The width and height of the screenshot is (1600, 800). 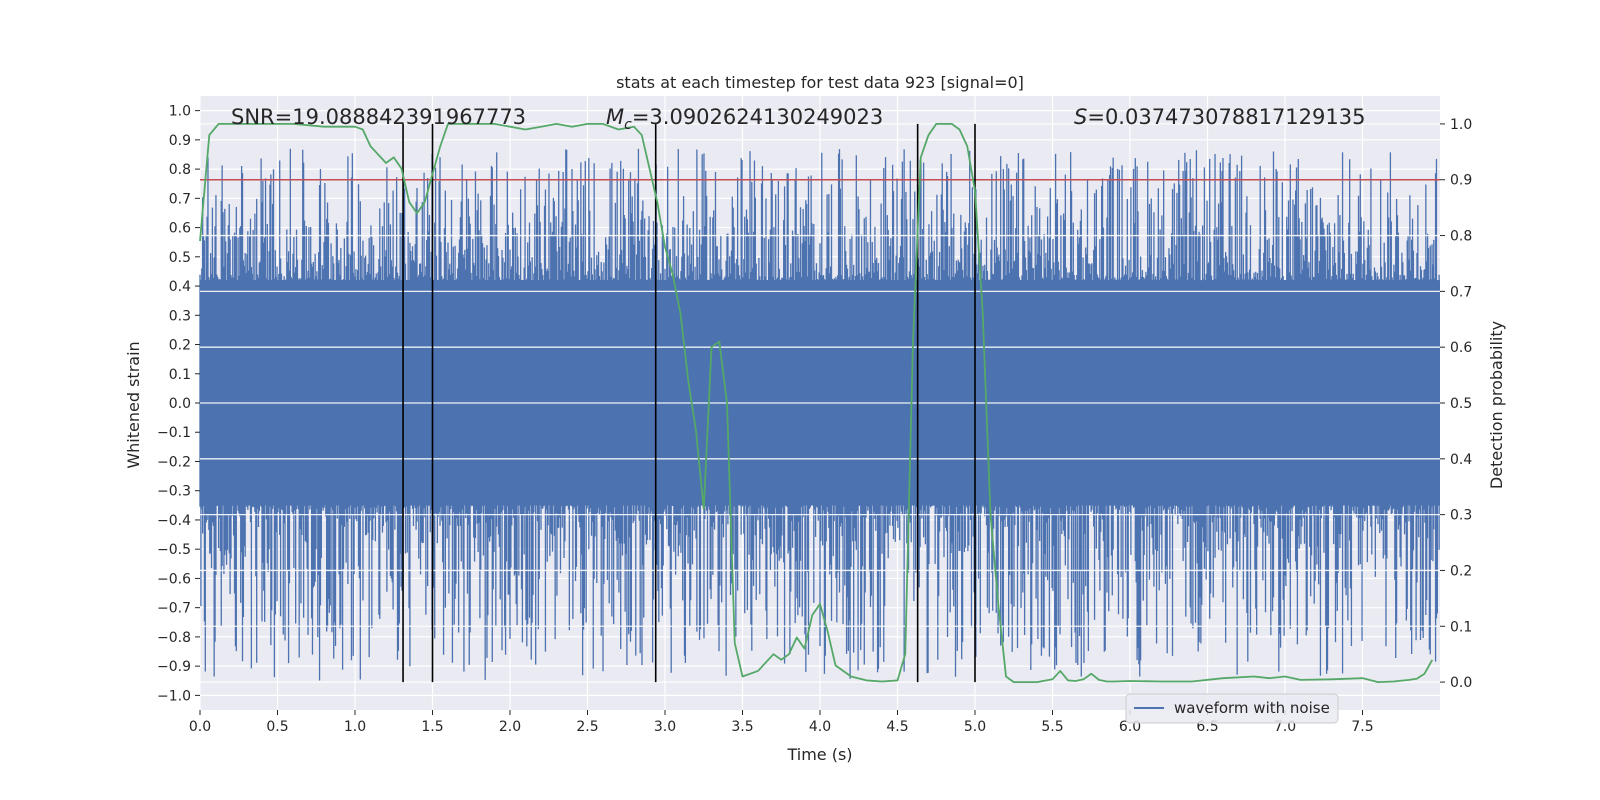 What do you see at coordinates (180, 316) in the screenshot?
I see `y-tick-label: 0.3` at bounding box center [180, 316].